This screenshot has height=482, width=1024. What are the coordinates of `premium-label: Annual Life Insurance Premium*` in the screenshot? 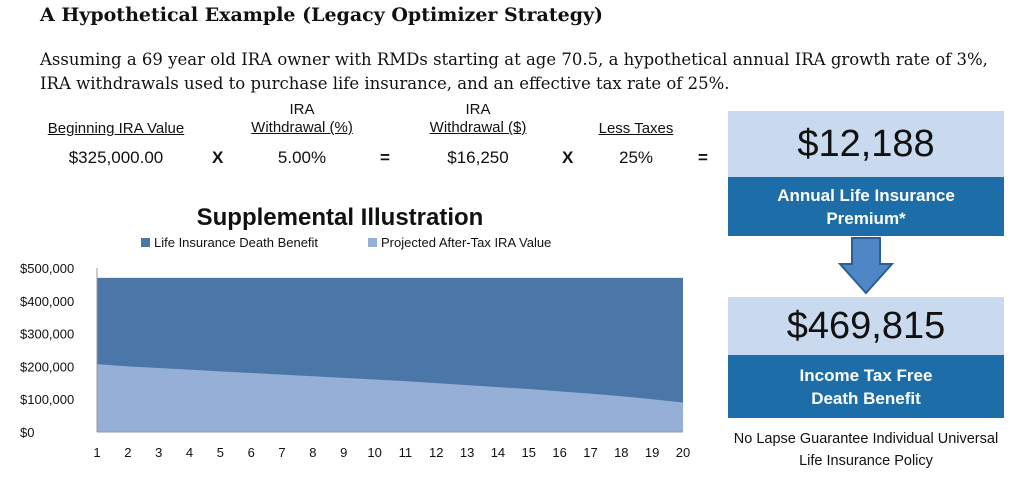 It's located at (866, 206).